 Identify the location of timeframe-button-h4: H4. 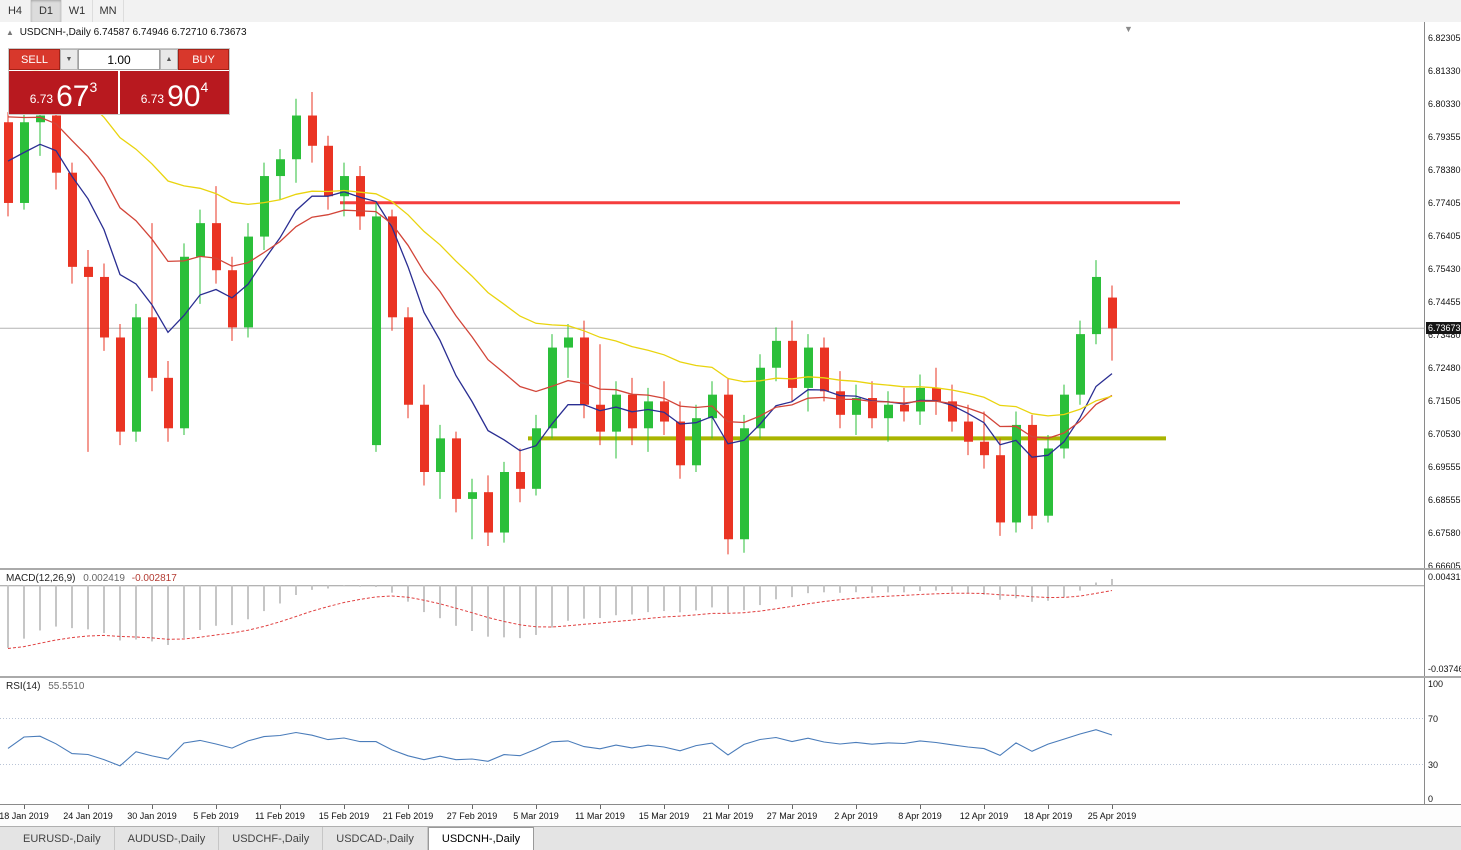
(15, 11).